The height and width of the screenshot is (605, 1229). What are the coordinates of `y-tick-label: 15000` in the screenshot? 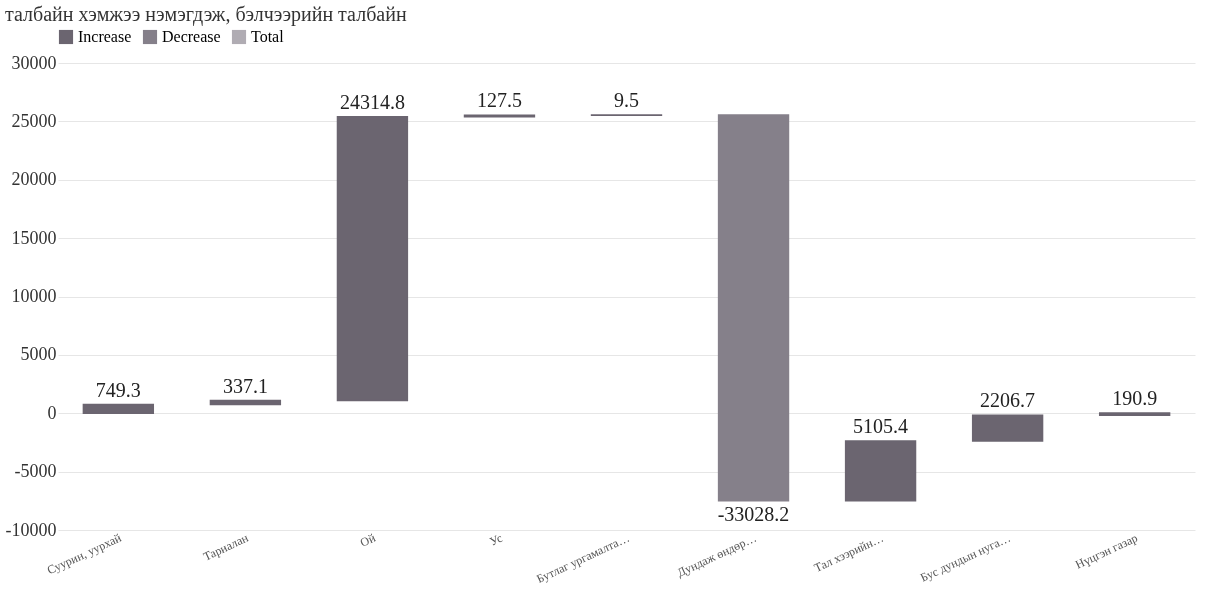 It's located at (34, 237).